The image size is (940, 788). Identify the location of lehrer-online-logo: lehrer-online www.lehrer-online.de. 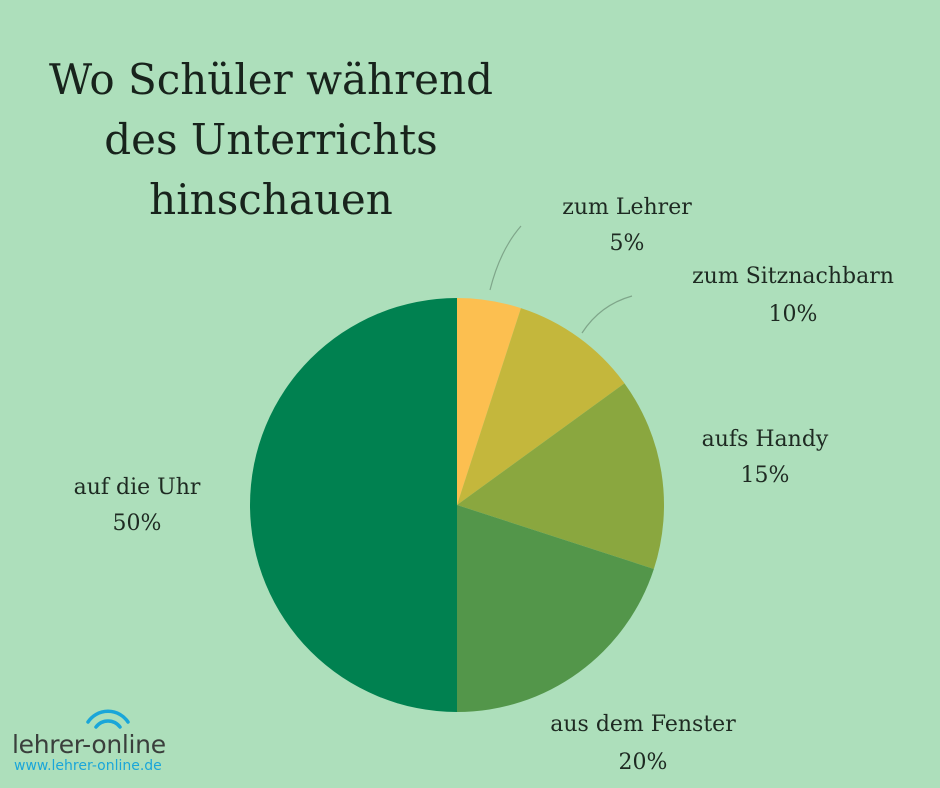
(112, 743).